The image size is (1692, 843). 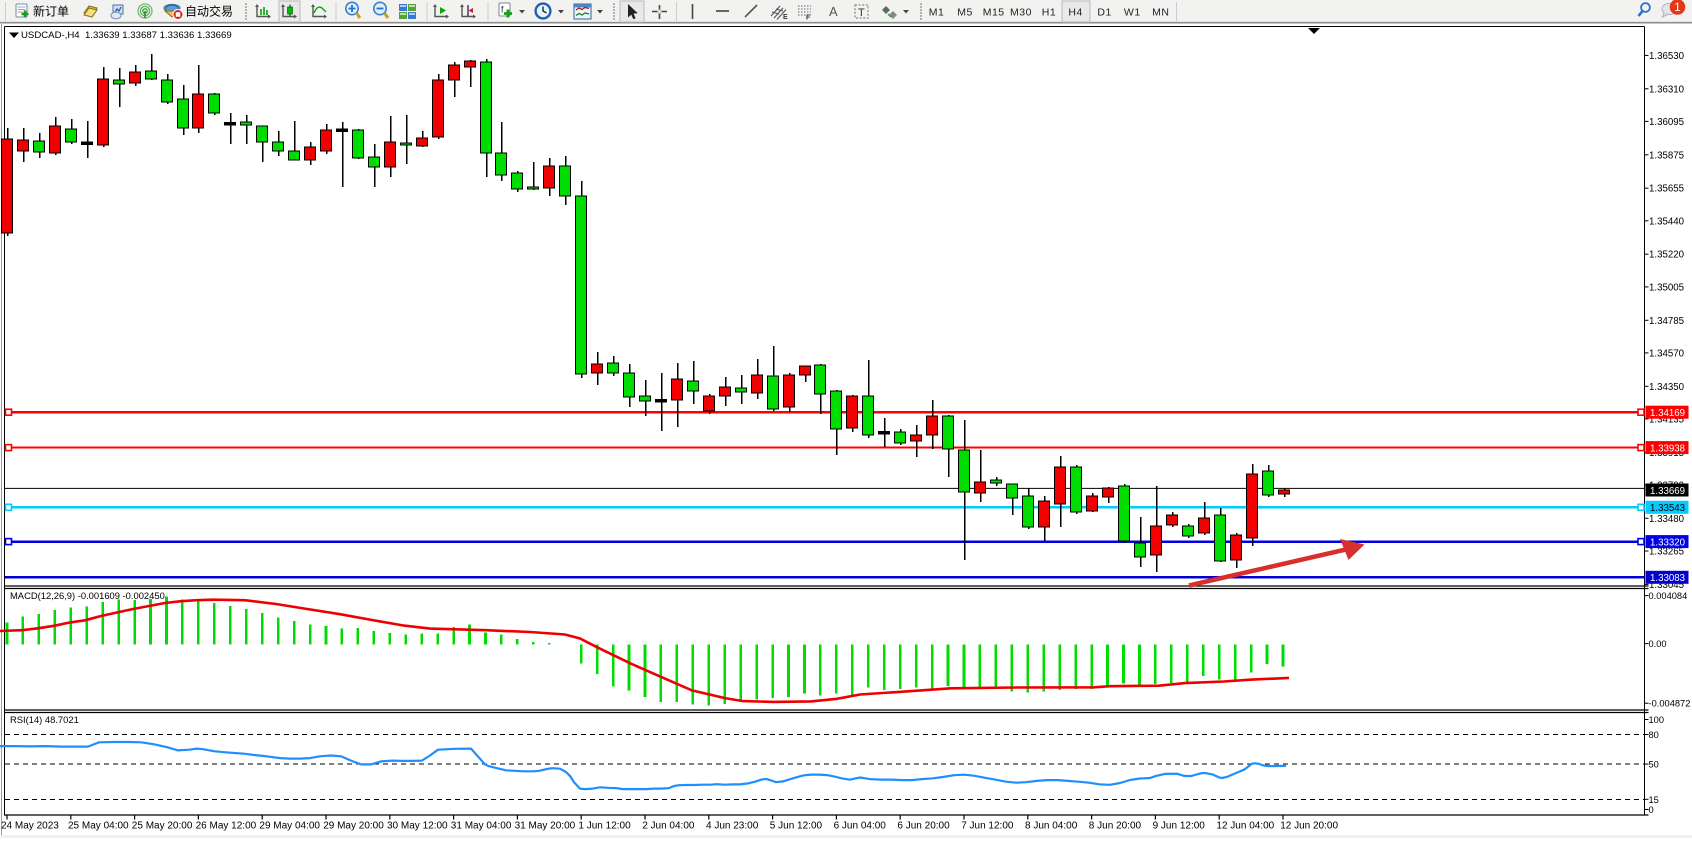 I want to click on svg-text: 1.35655, so click(x=1666, y=189).